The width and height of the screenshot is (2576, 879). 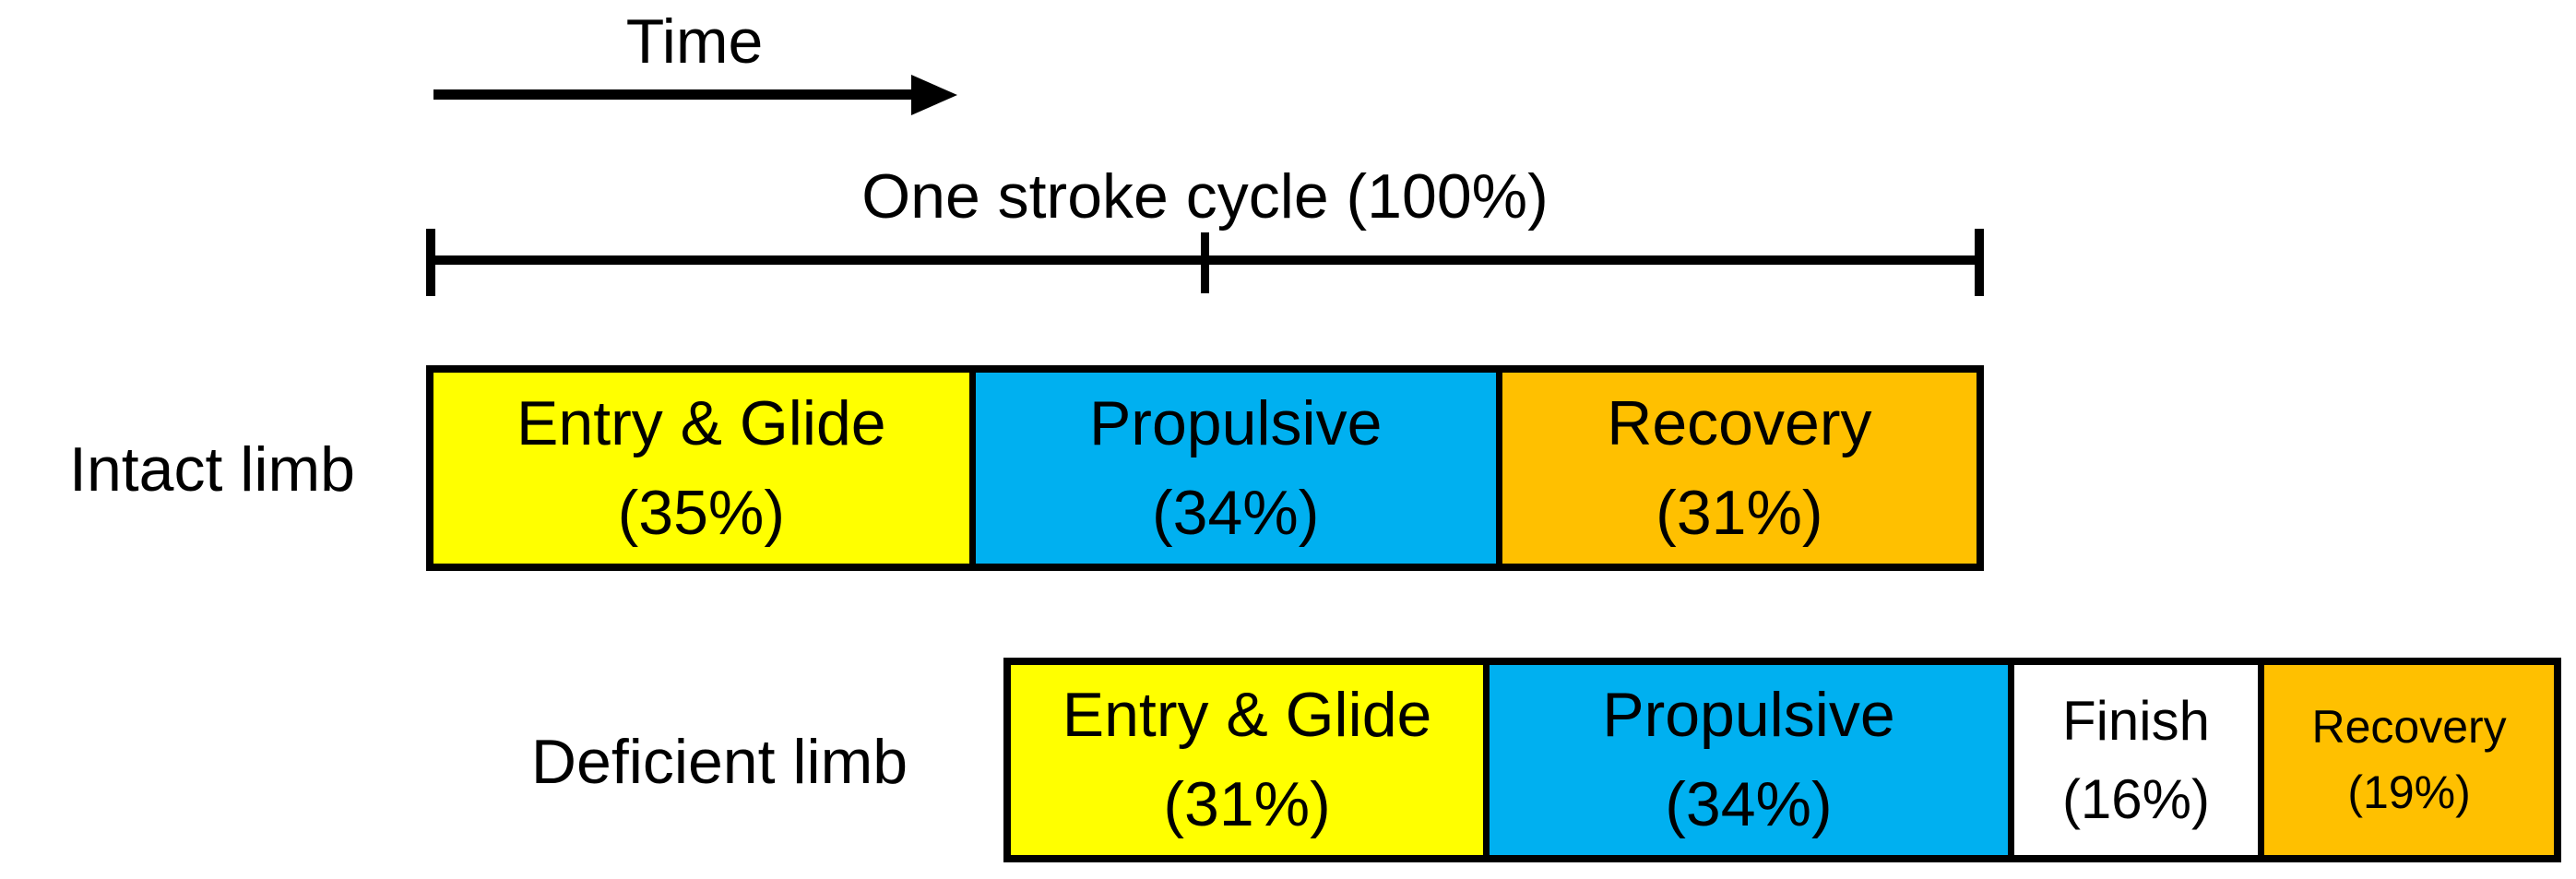 I want to click on segment-percent: (19%), so click(x=2409, y=792).